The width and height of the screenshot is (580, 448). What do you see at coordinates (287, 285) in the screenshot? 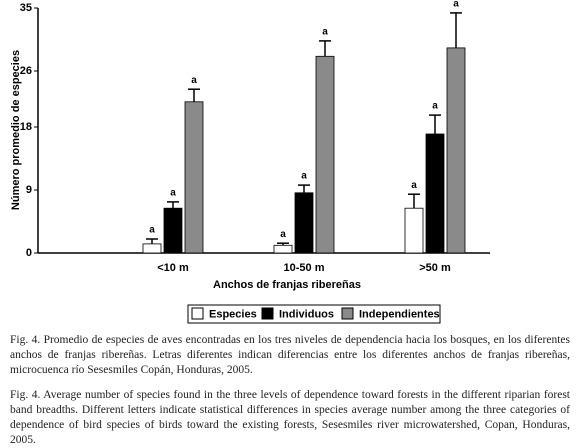
I see `x-axis-label: Anchos de franjas ribereñas` at bounding box center [287, 285].